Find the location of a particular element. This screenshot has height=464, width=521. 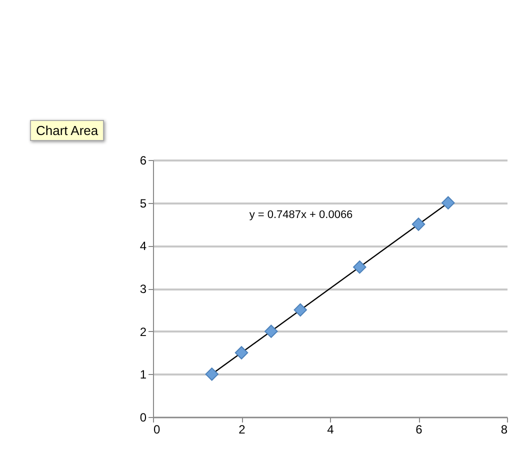

y-tick-label: 3 is located at coordinates (143, 289).